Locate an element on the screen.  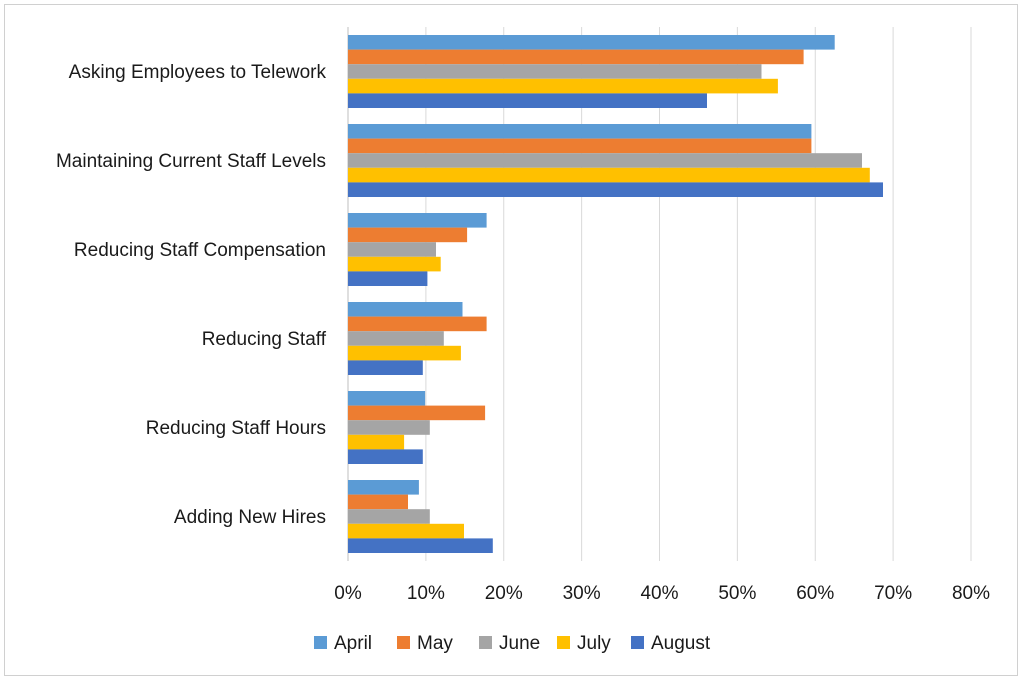
x-tick-label: 10% is located at coordinates (426, 593).